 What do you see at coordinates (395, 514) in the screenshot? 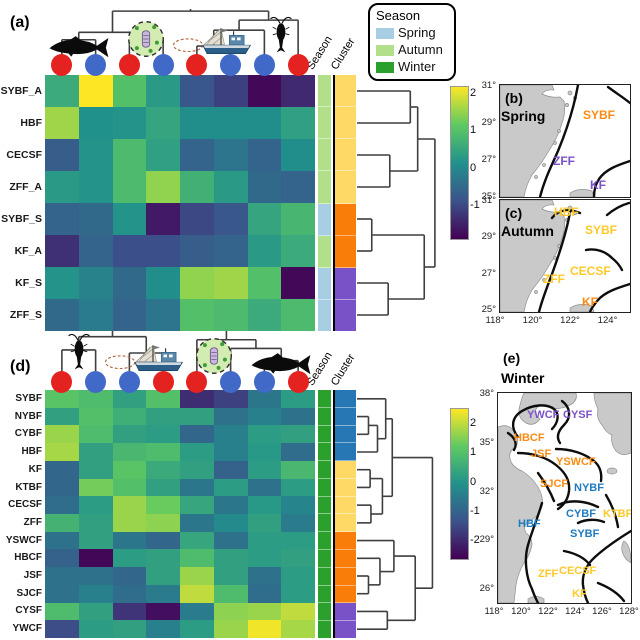
I see `panel-d-row-dendrogram` at bounding box center [395, 514].